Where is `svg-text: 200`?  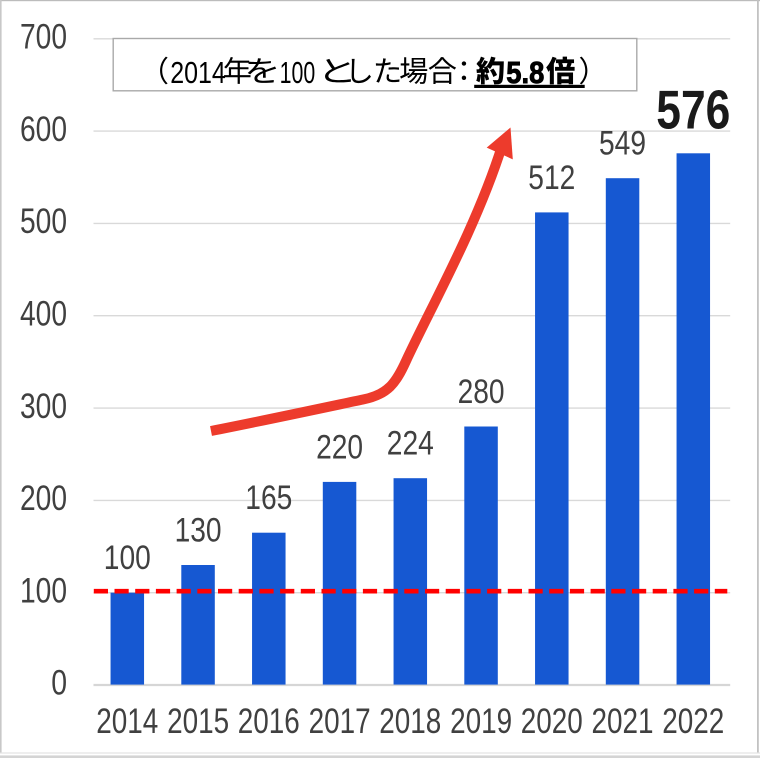 svg-text: 200 is located at coordinates (43, 498).